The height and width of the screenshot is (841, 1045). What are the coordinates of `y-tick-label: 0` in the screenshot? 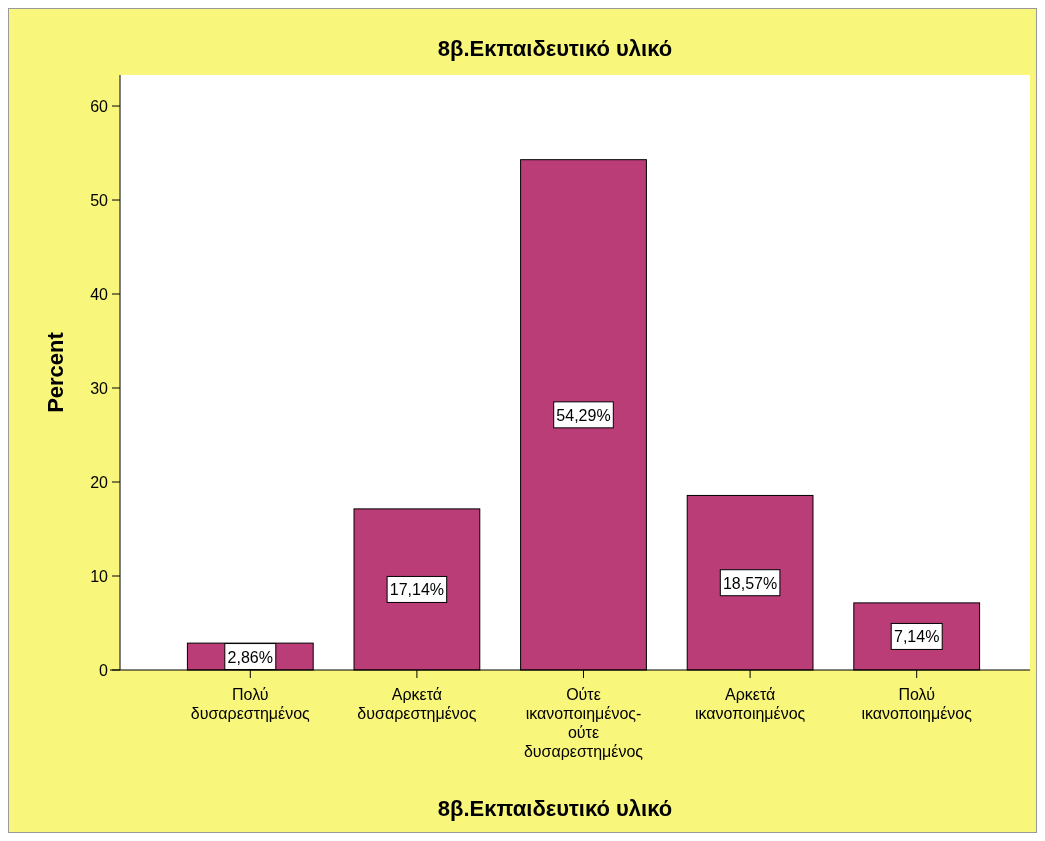 It's located at (104, 670).